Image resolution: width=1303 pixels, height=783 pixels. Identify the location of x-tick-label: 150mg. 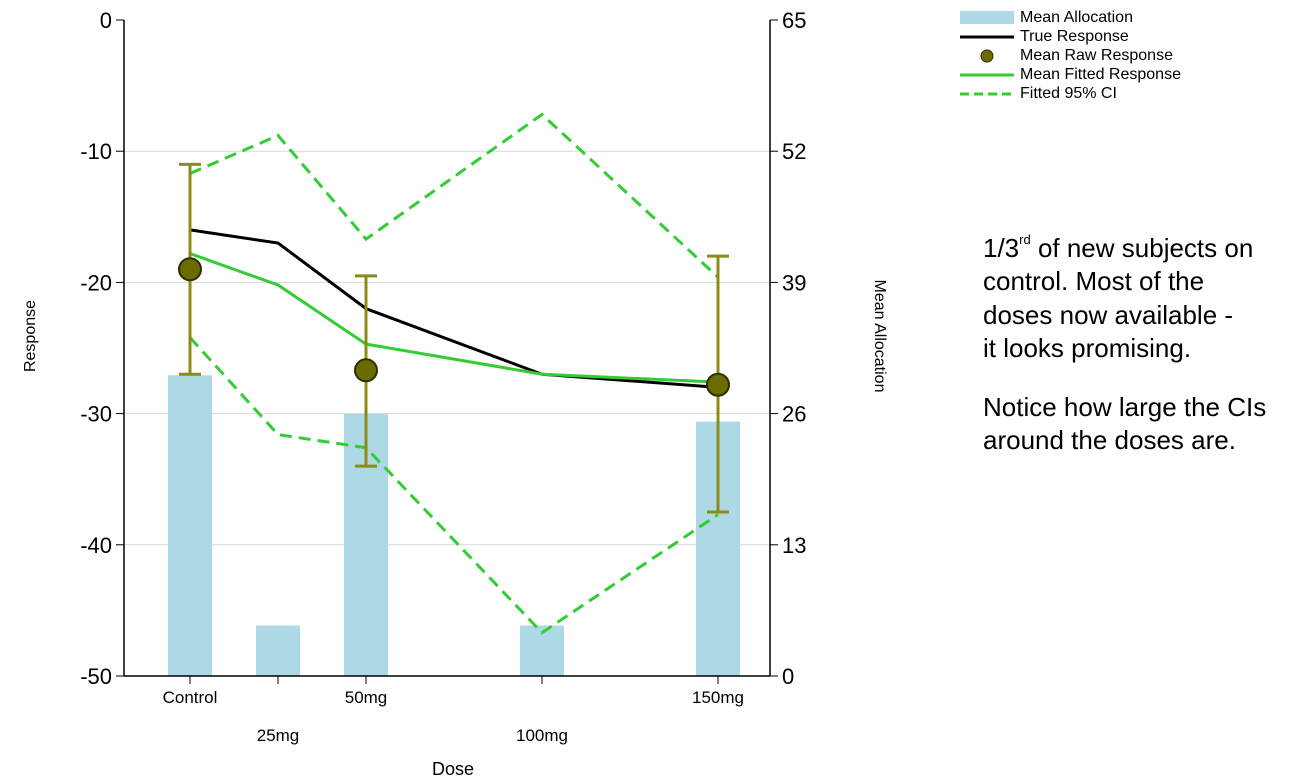
(718, 697).